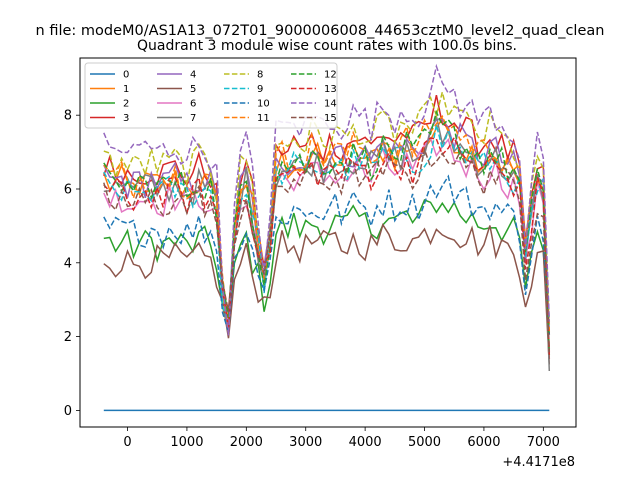 The image size is (640, 480). I want to click on y-tick-label: 8, so click(68, 116).